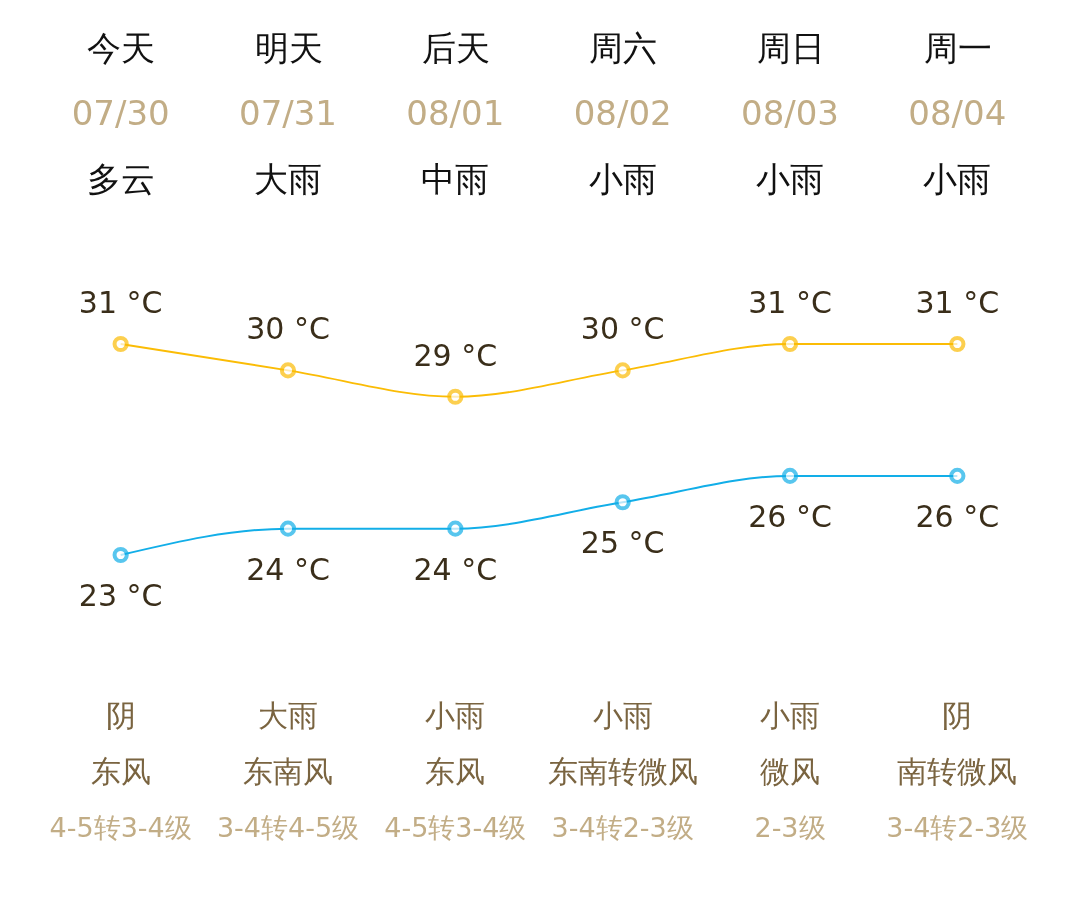 The width and height of the screenshot is (1080, 911). Describe the element at coordinates (455, 47) in the screenshot. I see `x-tick-label: 后天` at that location.